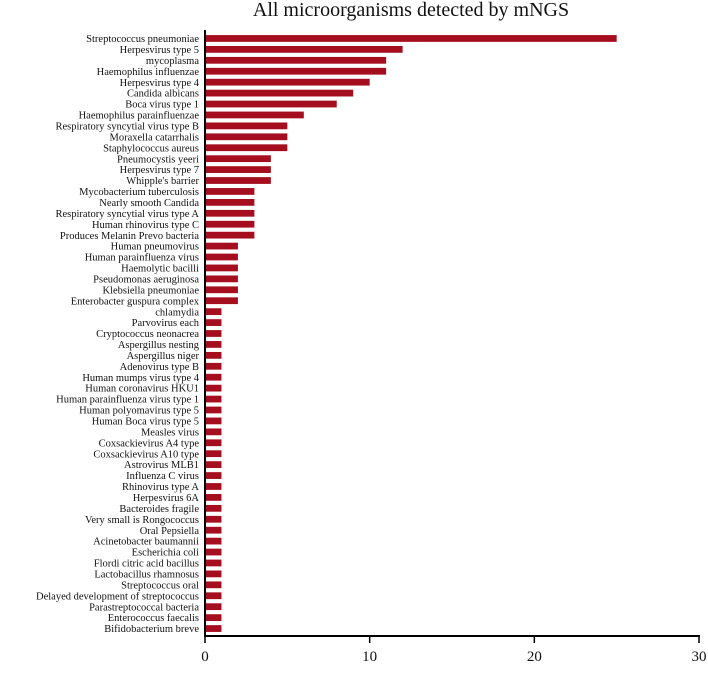 The image size is (708, 693). What do you see at coordinates (534, 657) in the screenshot?
I see `x-tick-label: 20` at bounding box center [534, 657].